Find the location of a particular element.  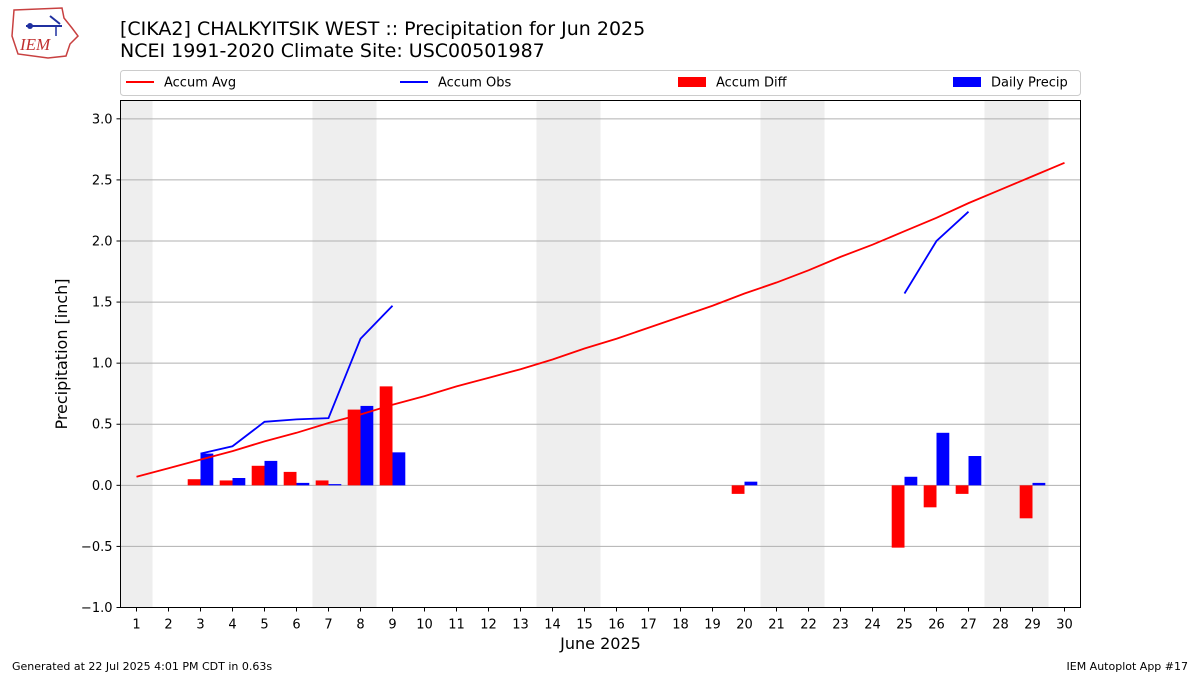

y-tick-label: 0.0 is located at coordinates (102, 486).